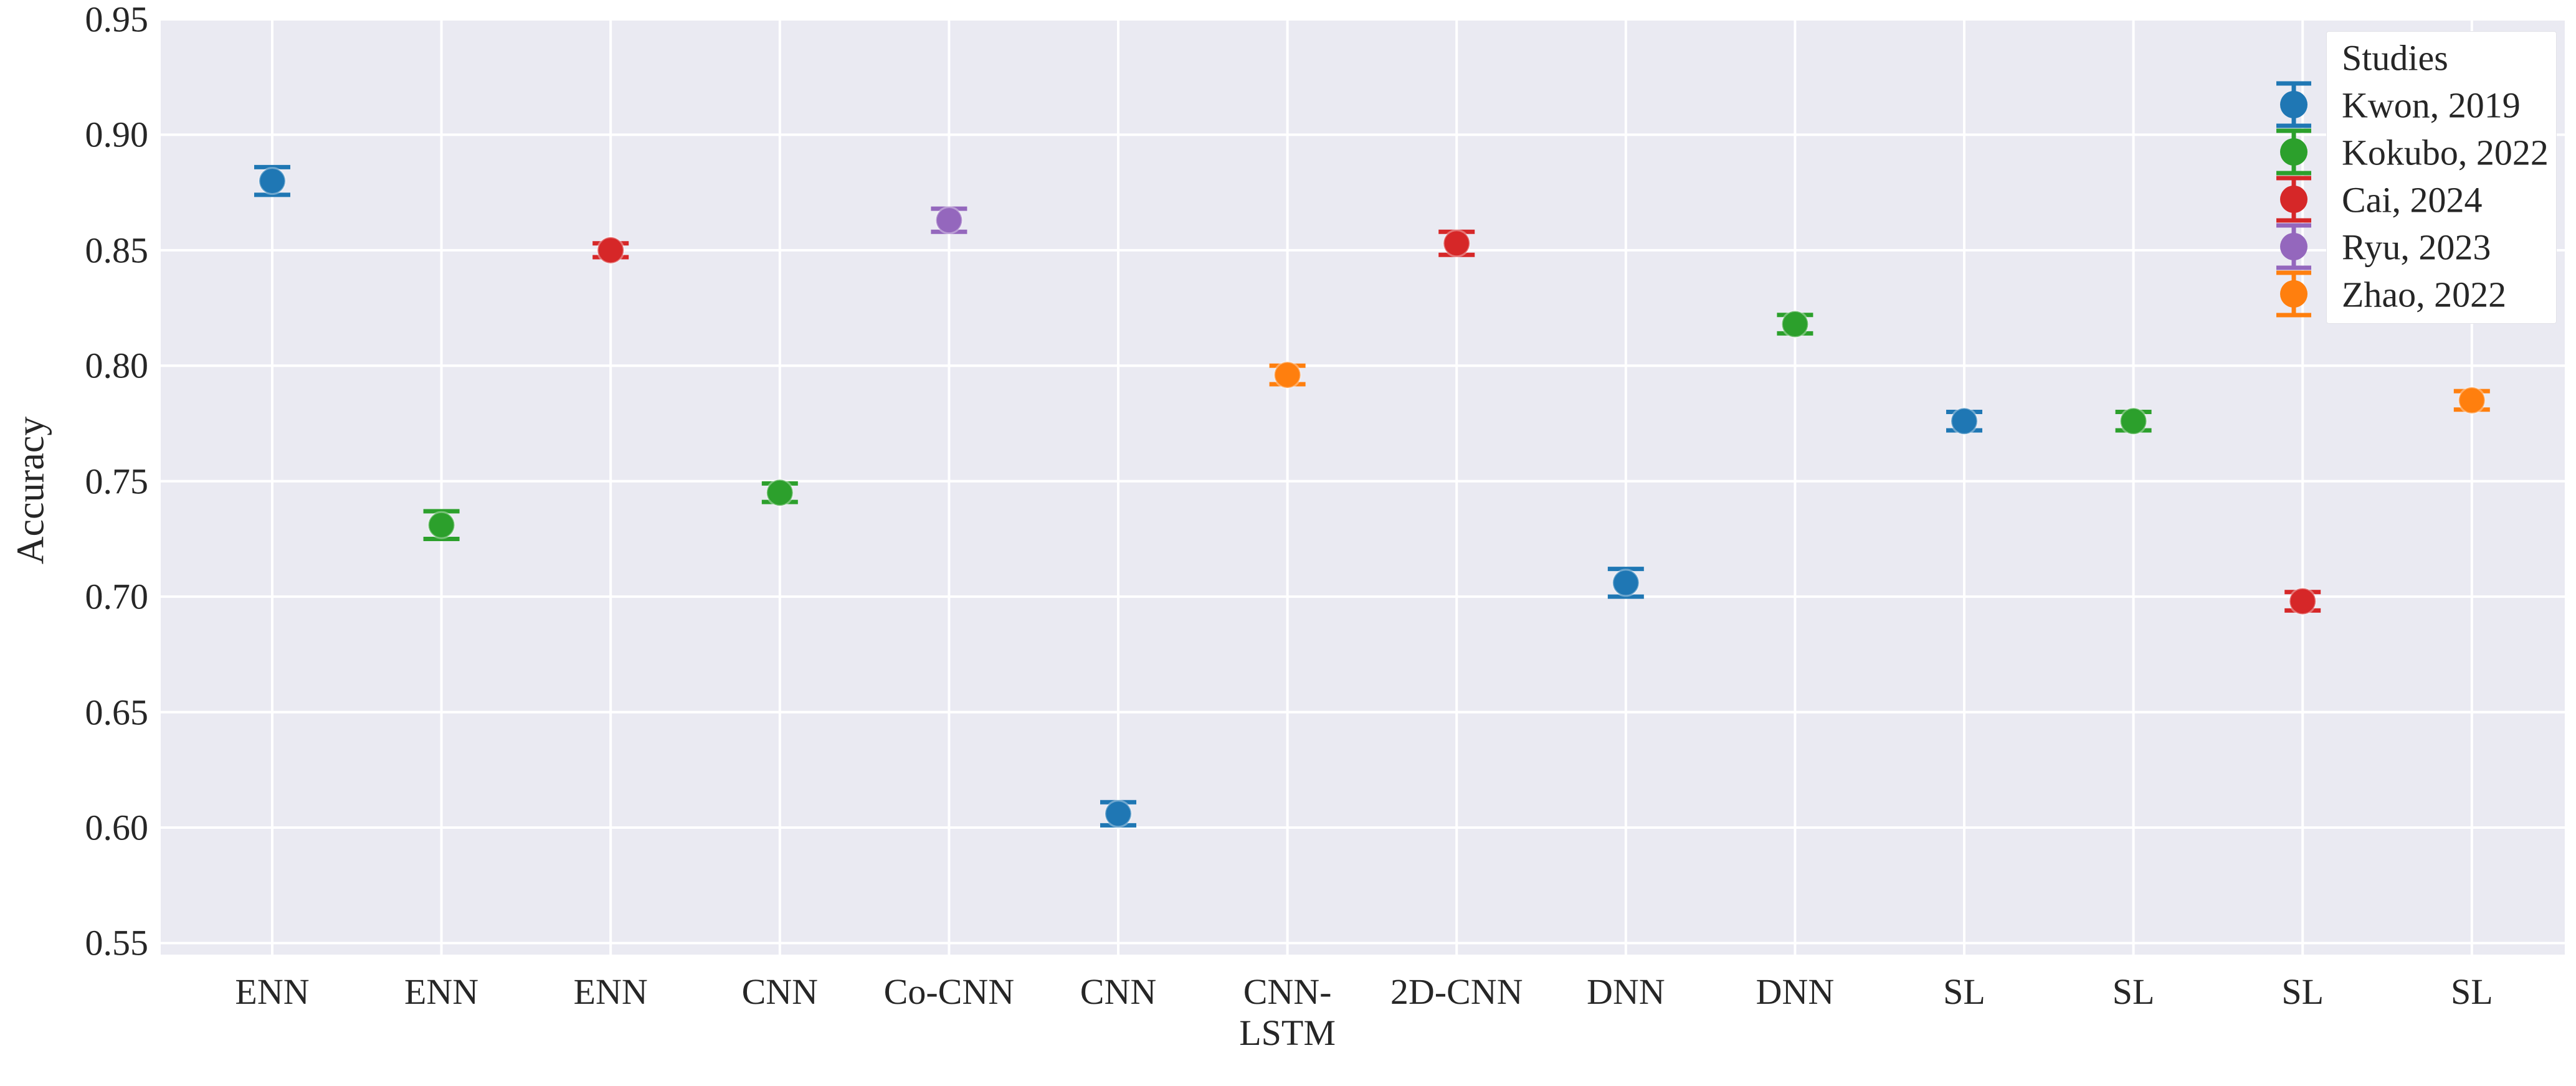 The image size is (2576, 1086). What do you see at coordinates (117, 250) in the screenshot?
I see `ytick-label: 0.85` at bounding box center [117, 250].